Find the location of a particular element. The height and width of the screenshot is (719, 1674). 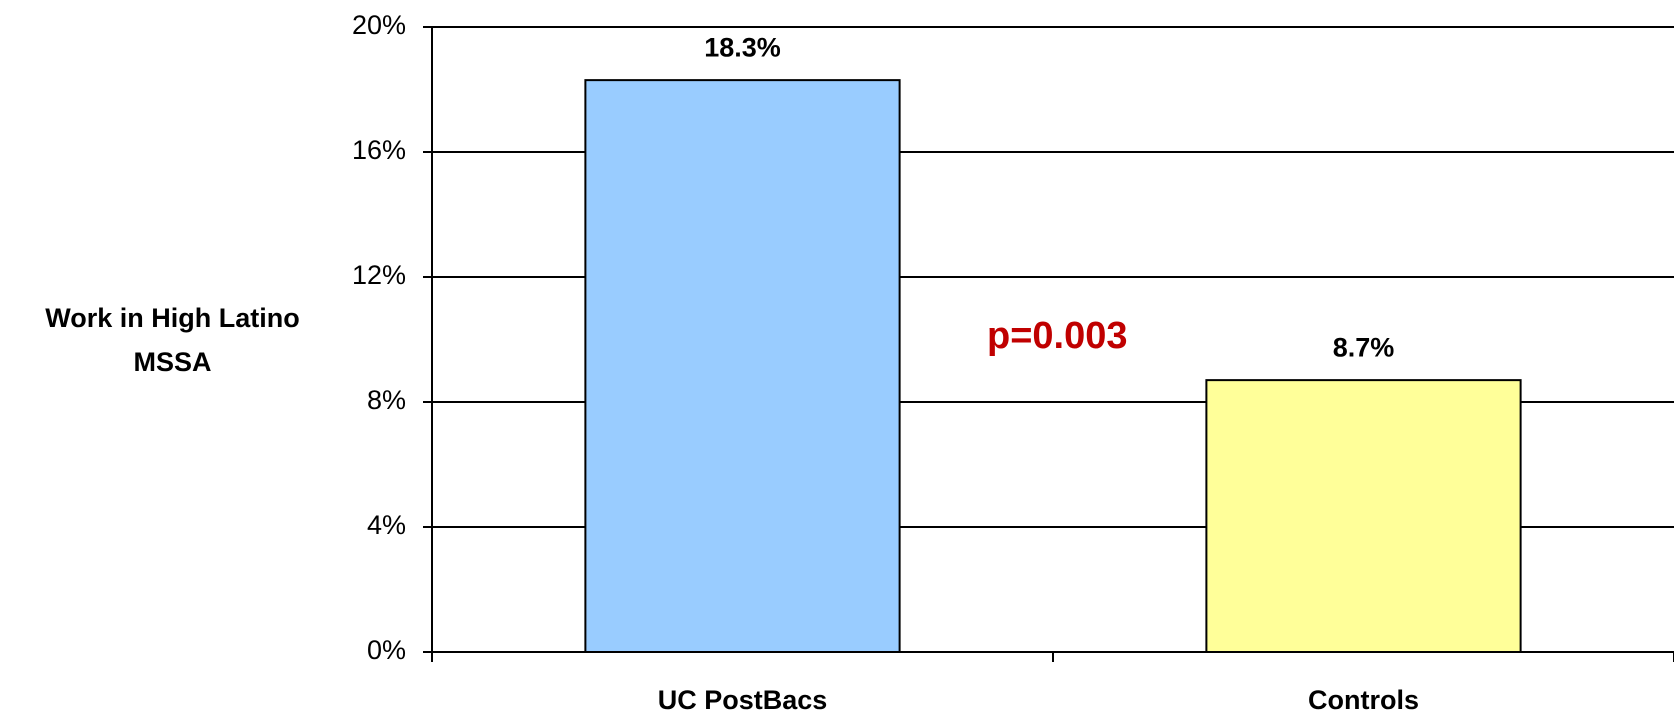

y-tick-label: 12% is located at coordinates (379, 275).